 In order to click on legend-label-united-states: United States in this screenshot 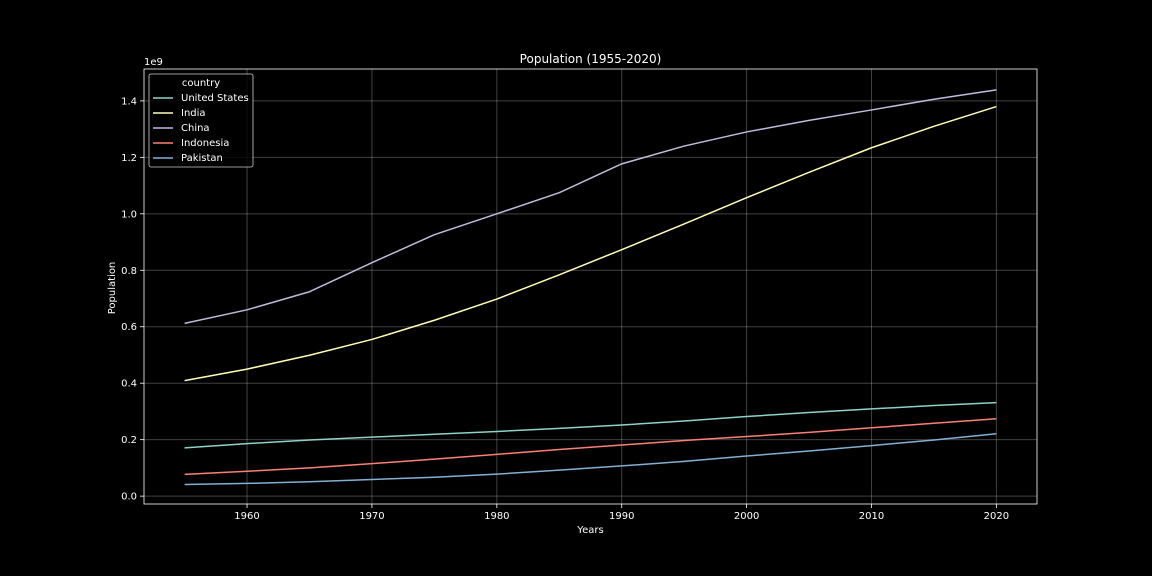, I will do `click(215, 98)`.